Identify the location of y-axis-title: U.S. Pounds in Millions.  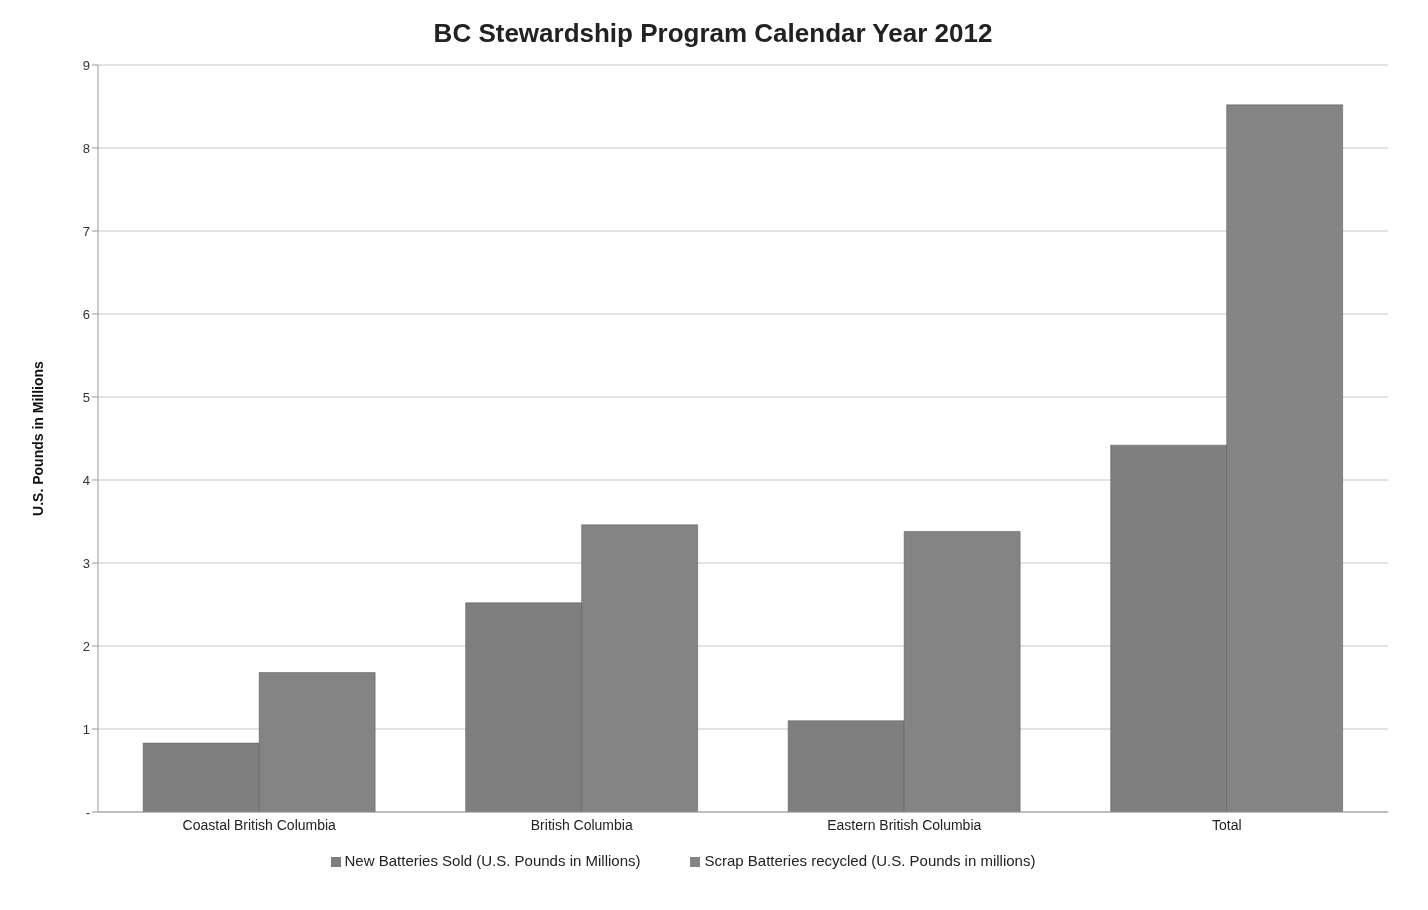
(37, 438).